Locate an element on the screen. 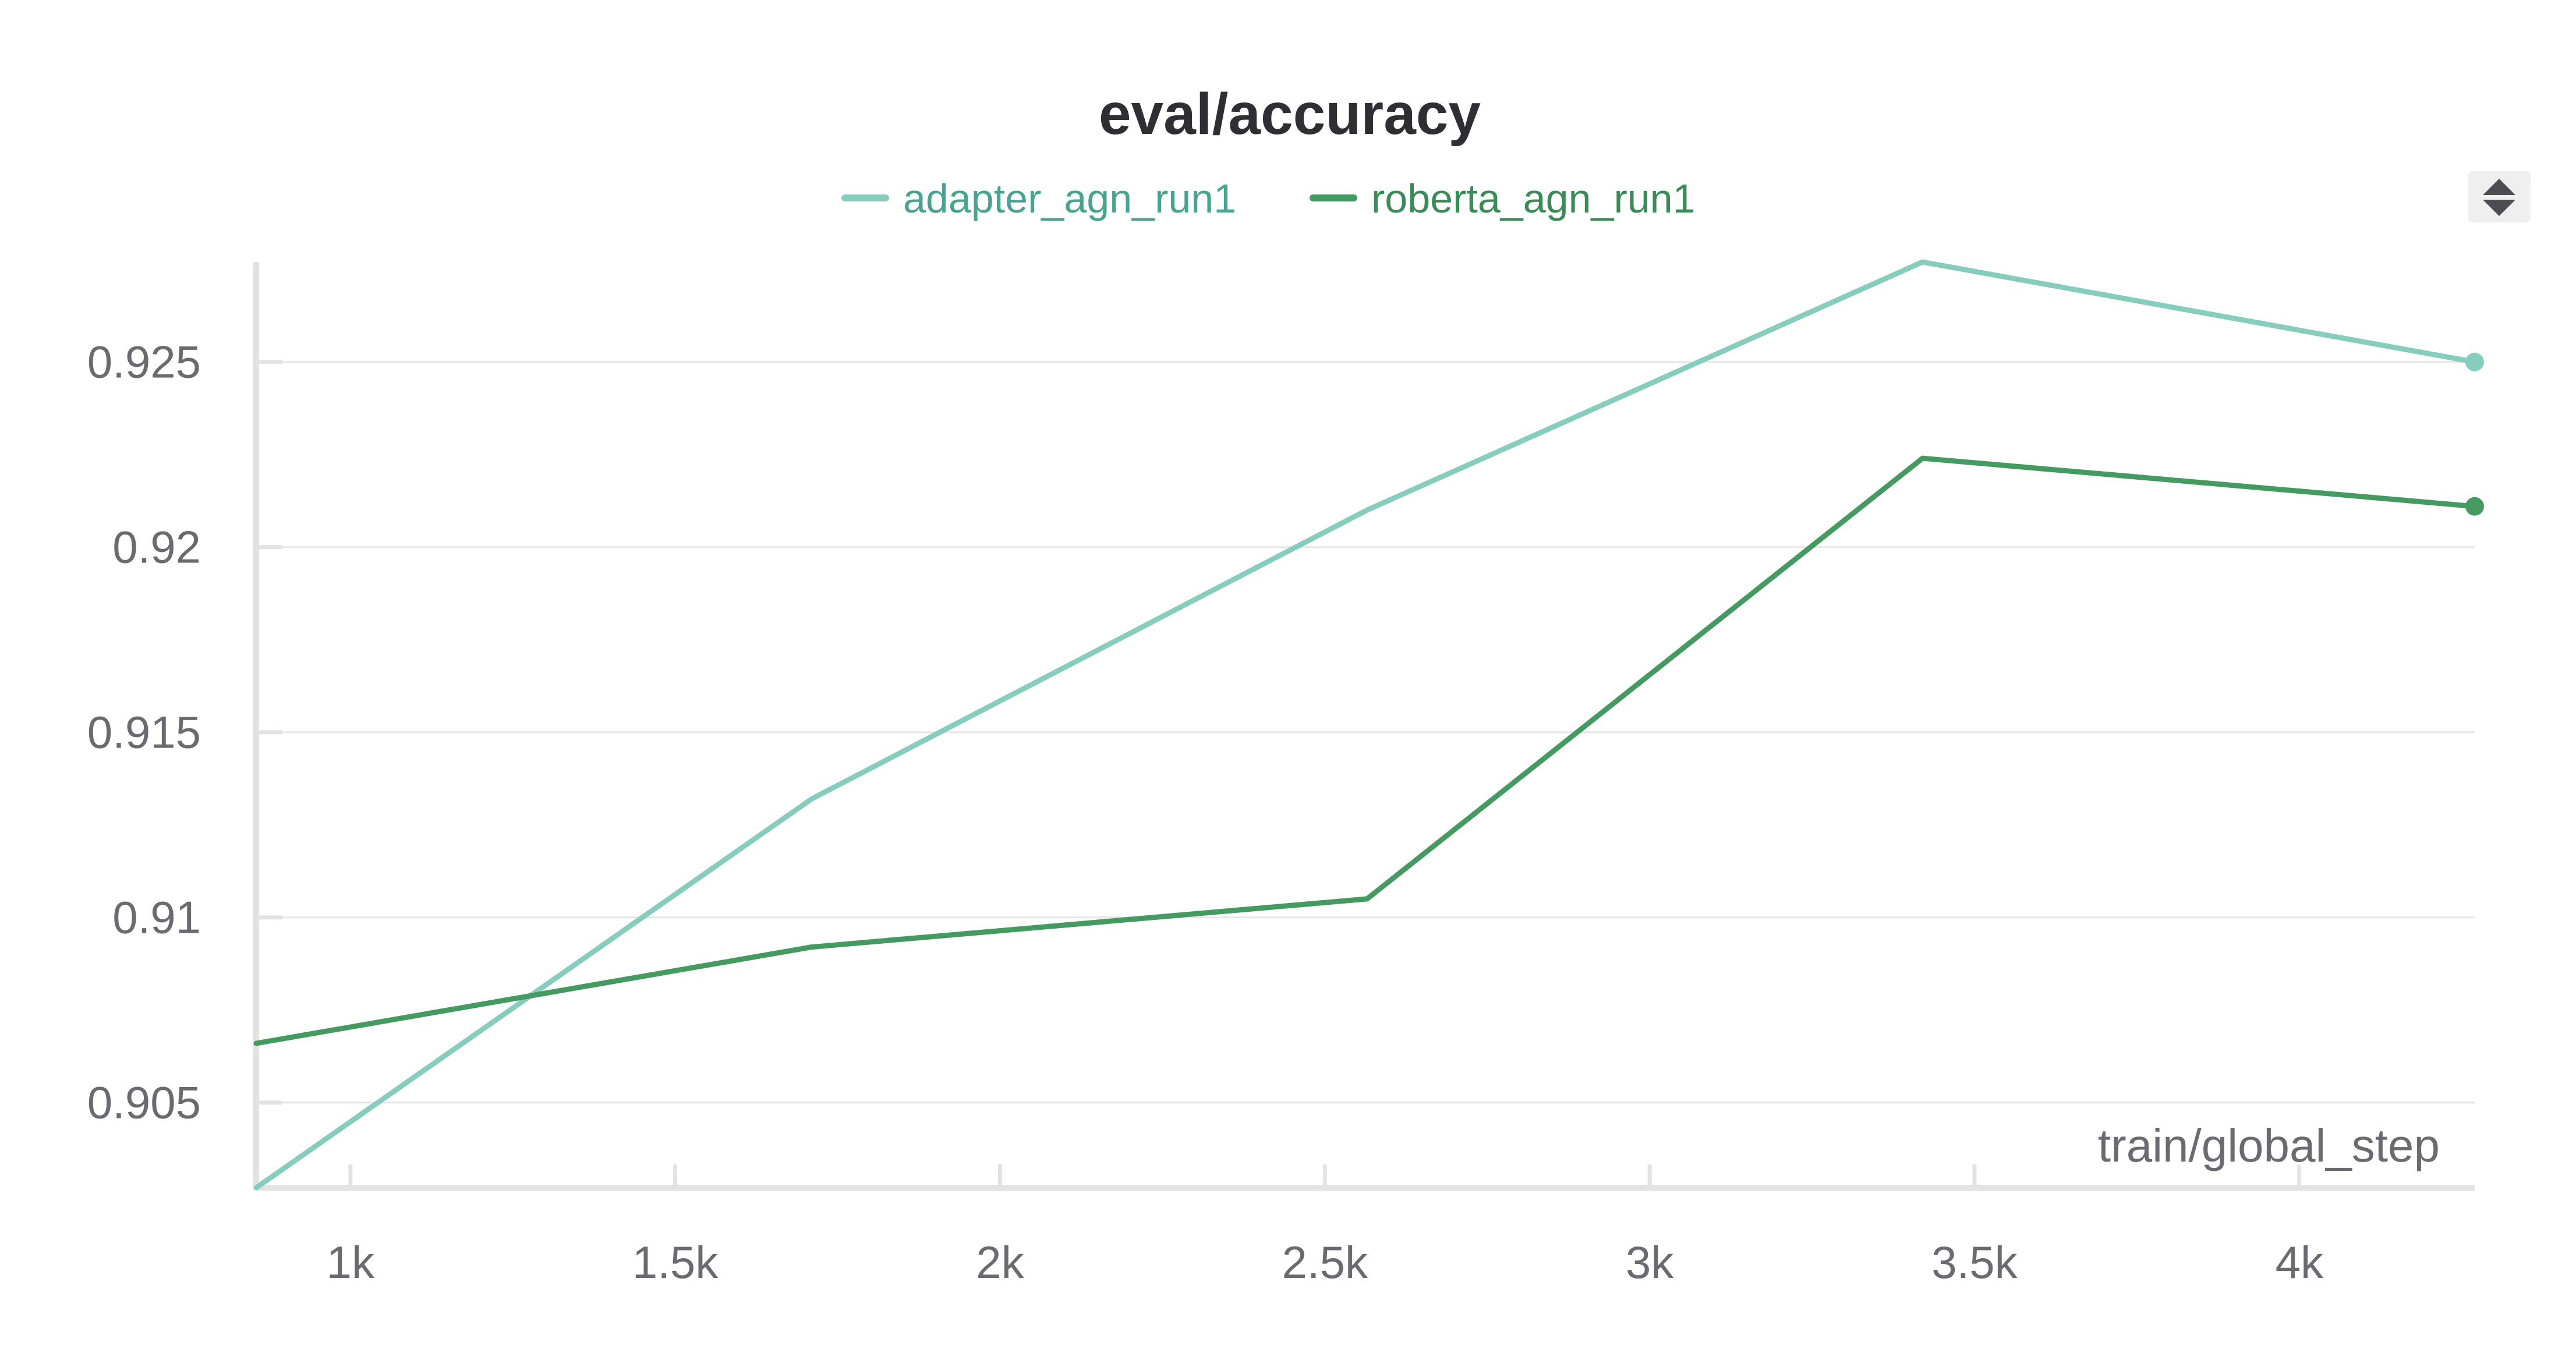 The image size is (2576, 1356). x-tick-label: 3.5k is located at coordinates (1975, 1262).